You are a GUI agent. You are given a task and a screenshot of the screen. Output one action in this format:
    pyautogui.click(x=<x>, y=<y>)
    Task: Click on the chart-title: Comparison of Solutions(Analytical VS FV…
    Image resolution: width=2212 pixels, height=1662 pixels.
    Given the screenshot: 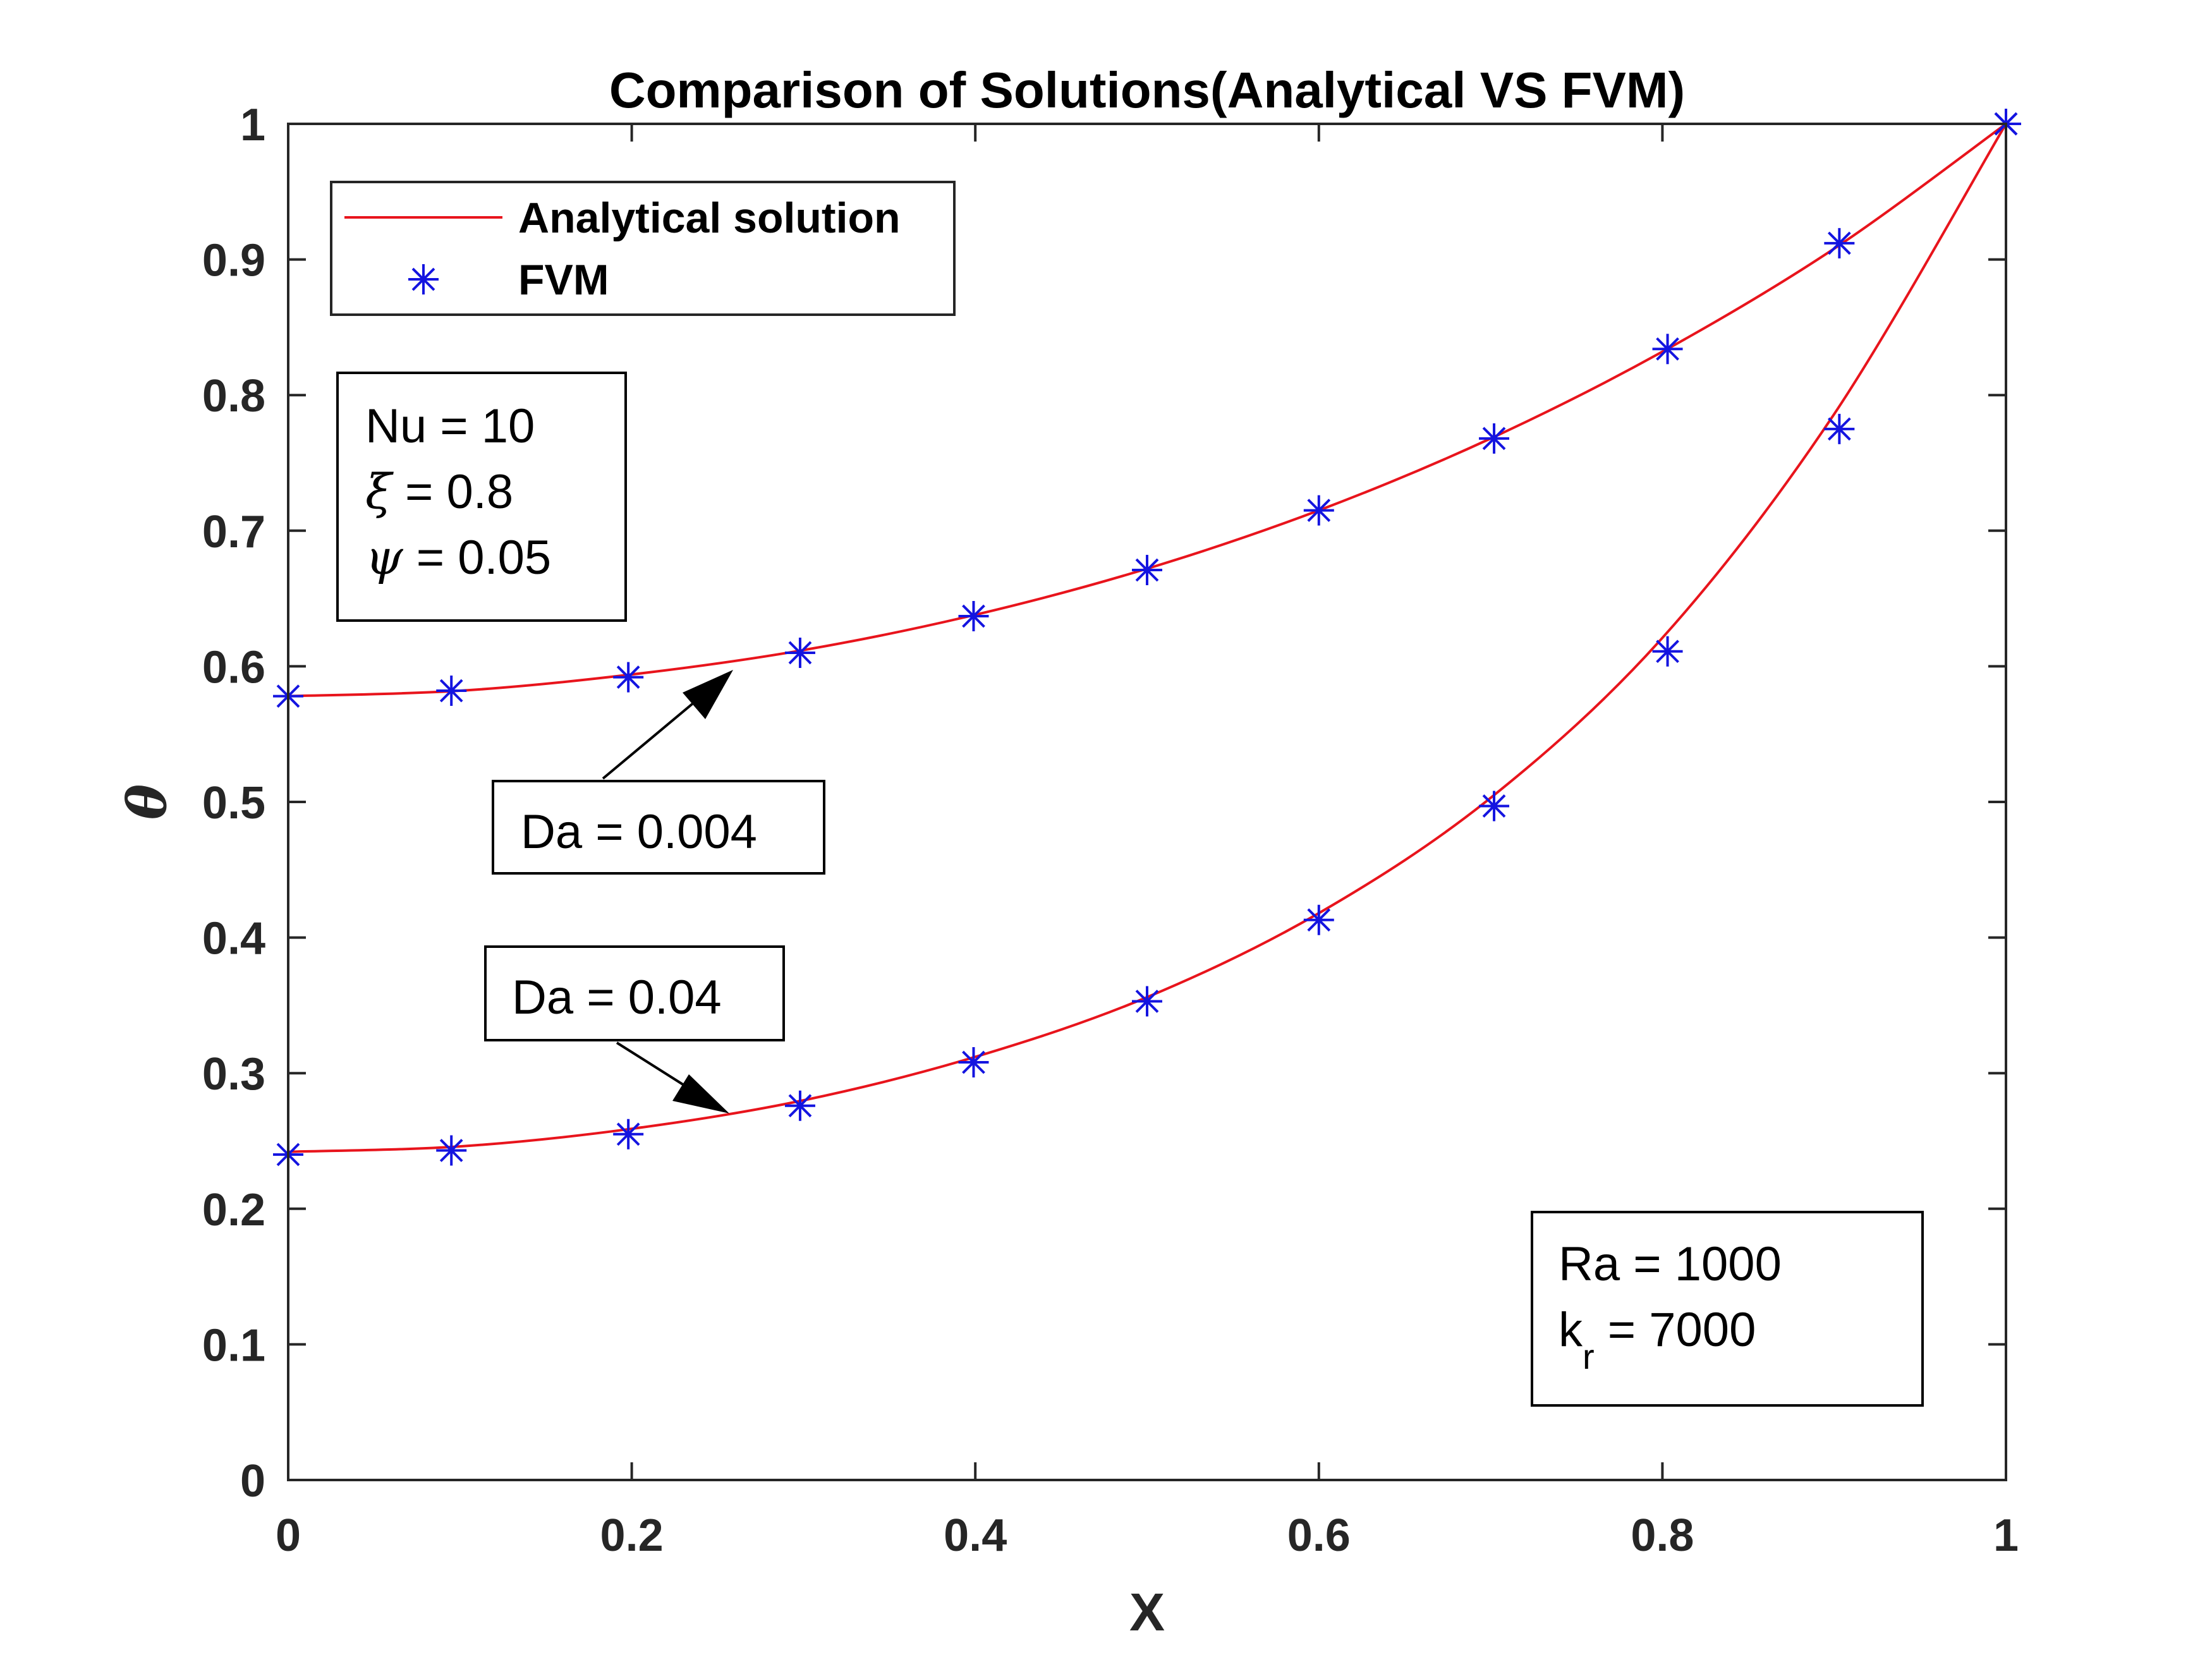 What is the action you would take?
    pyautogui.click(x=1147, y=90)
    